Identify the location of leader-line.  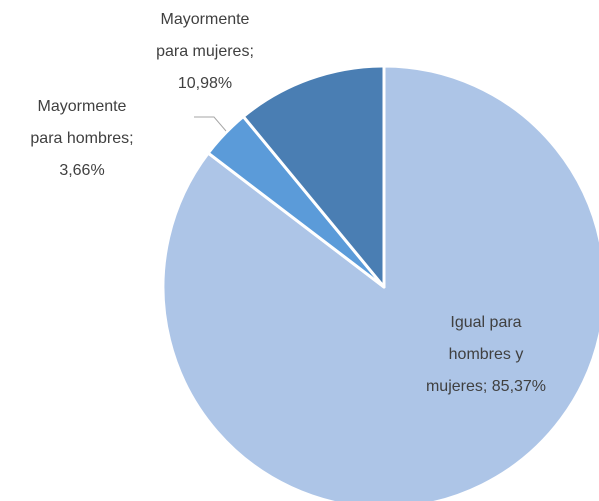
(210, 124).